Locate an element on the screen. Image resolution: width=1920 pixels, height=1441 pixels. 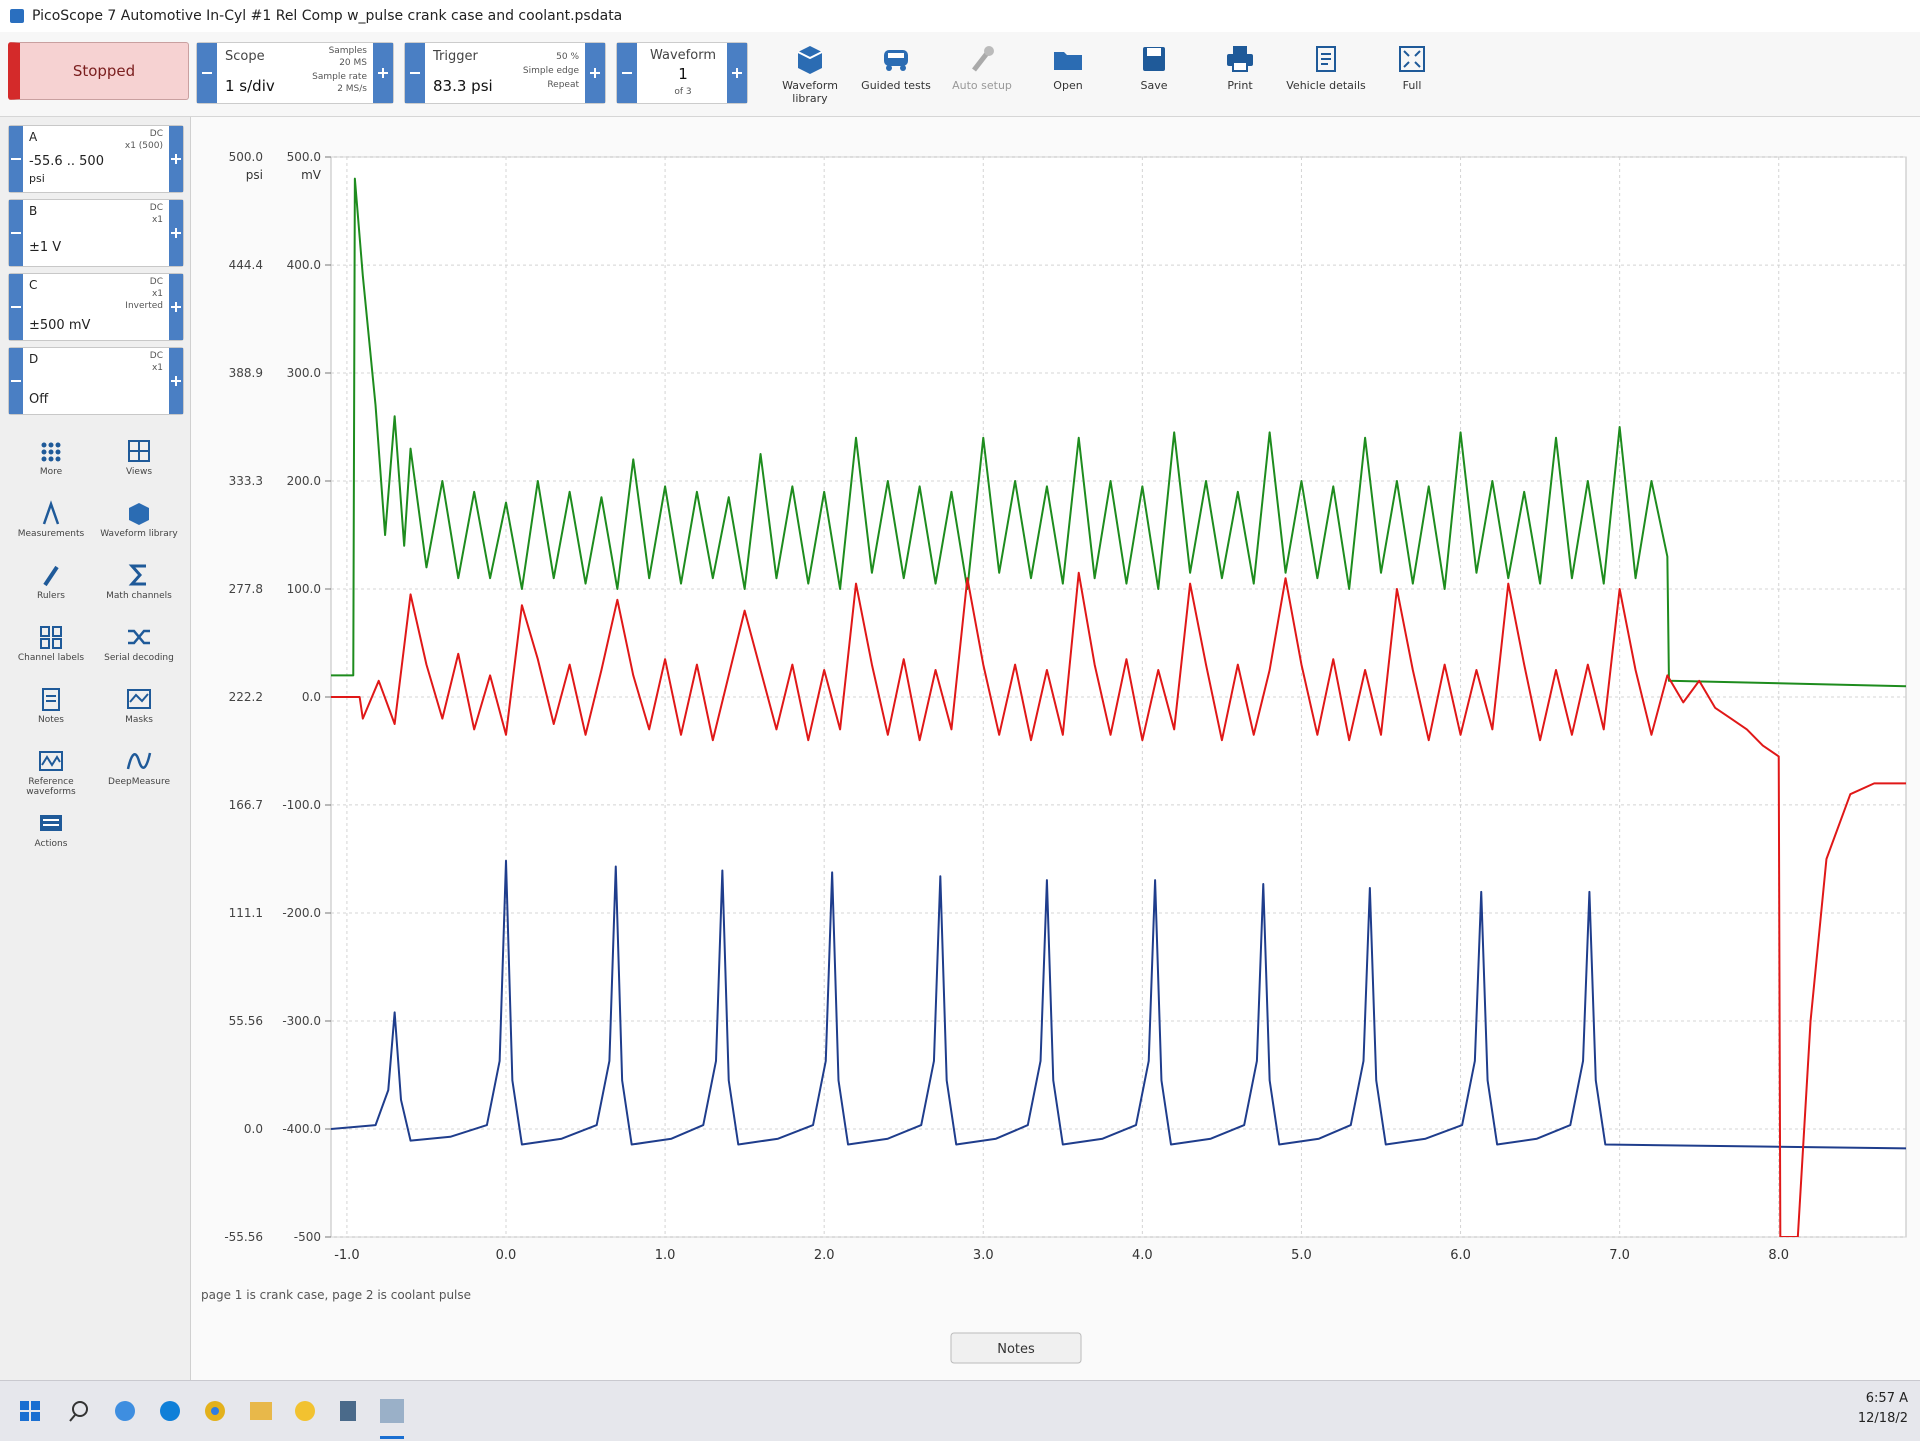
clock-date: 12/18/2 is located at coordinates (1882, 1418).